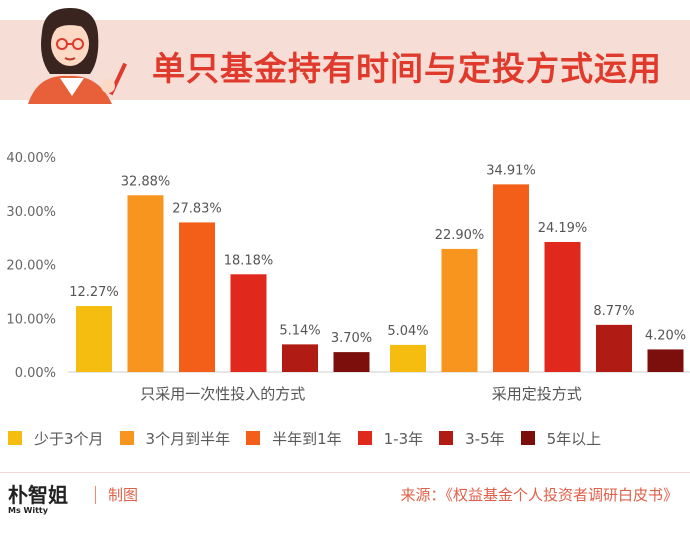 This screenshot has width=690, height=543. I want to click on chart-legend: 少于3个月 3个月到半年 半年到1年 1-3年 3-5年 5年以上, so click(312, 438).